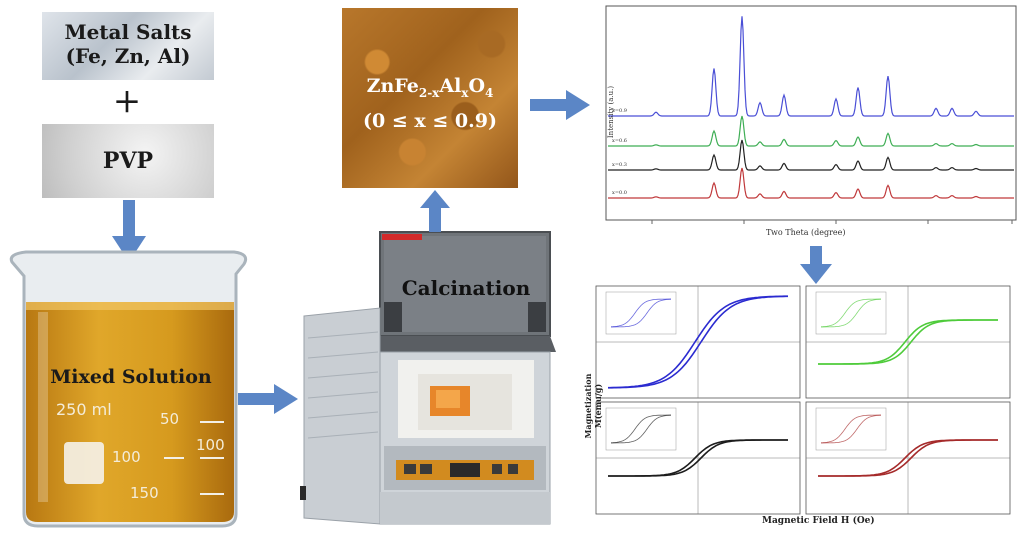  I want to click on beaker-volume-text: 250 ml, so click(84, 409).